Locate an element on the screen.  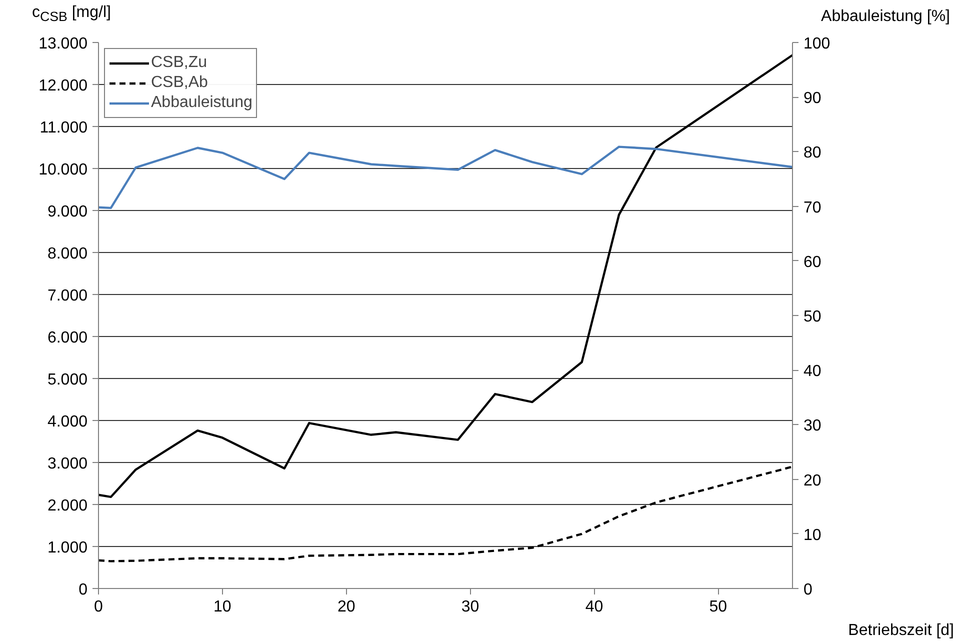
y-tick-label: 11.000 is located at coordinates (64, 128).